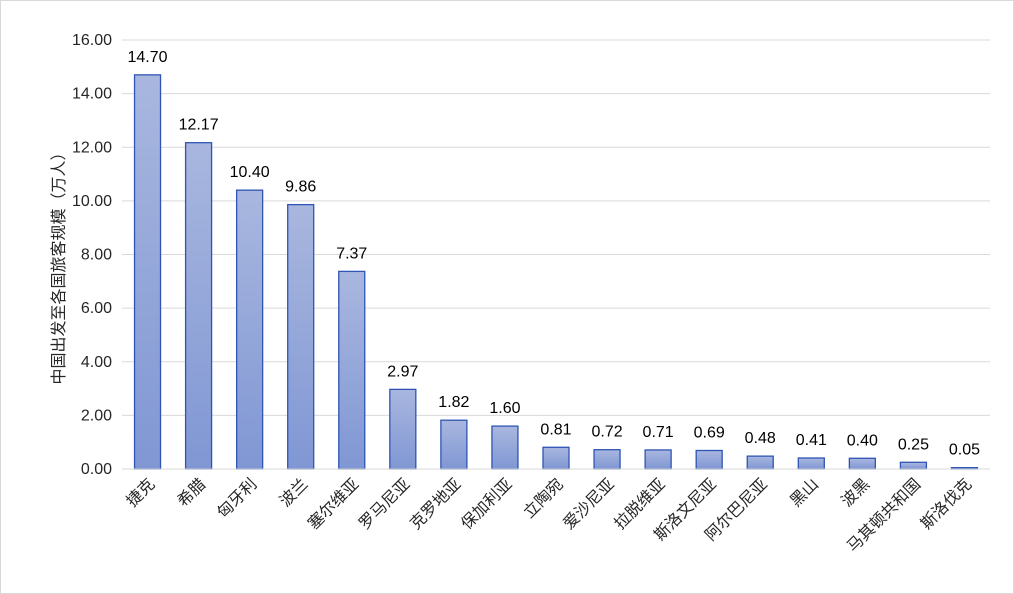 This screenshot has width=1014, height=594. I want to click on data-label: 0.81, so click(555, 429).